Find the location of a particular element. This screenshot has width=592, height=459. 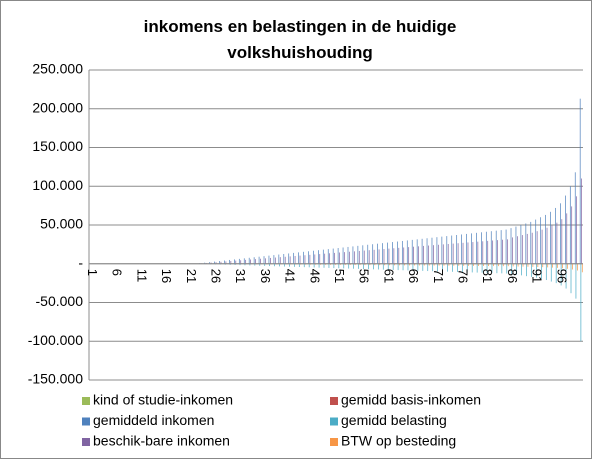

x-tick-label: 41 is located at coordinates (290, 276).